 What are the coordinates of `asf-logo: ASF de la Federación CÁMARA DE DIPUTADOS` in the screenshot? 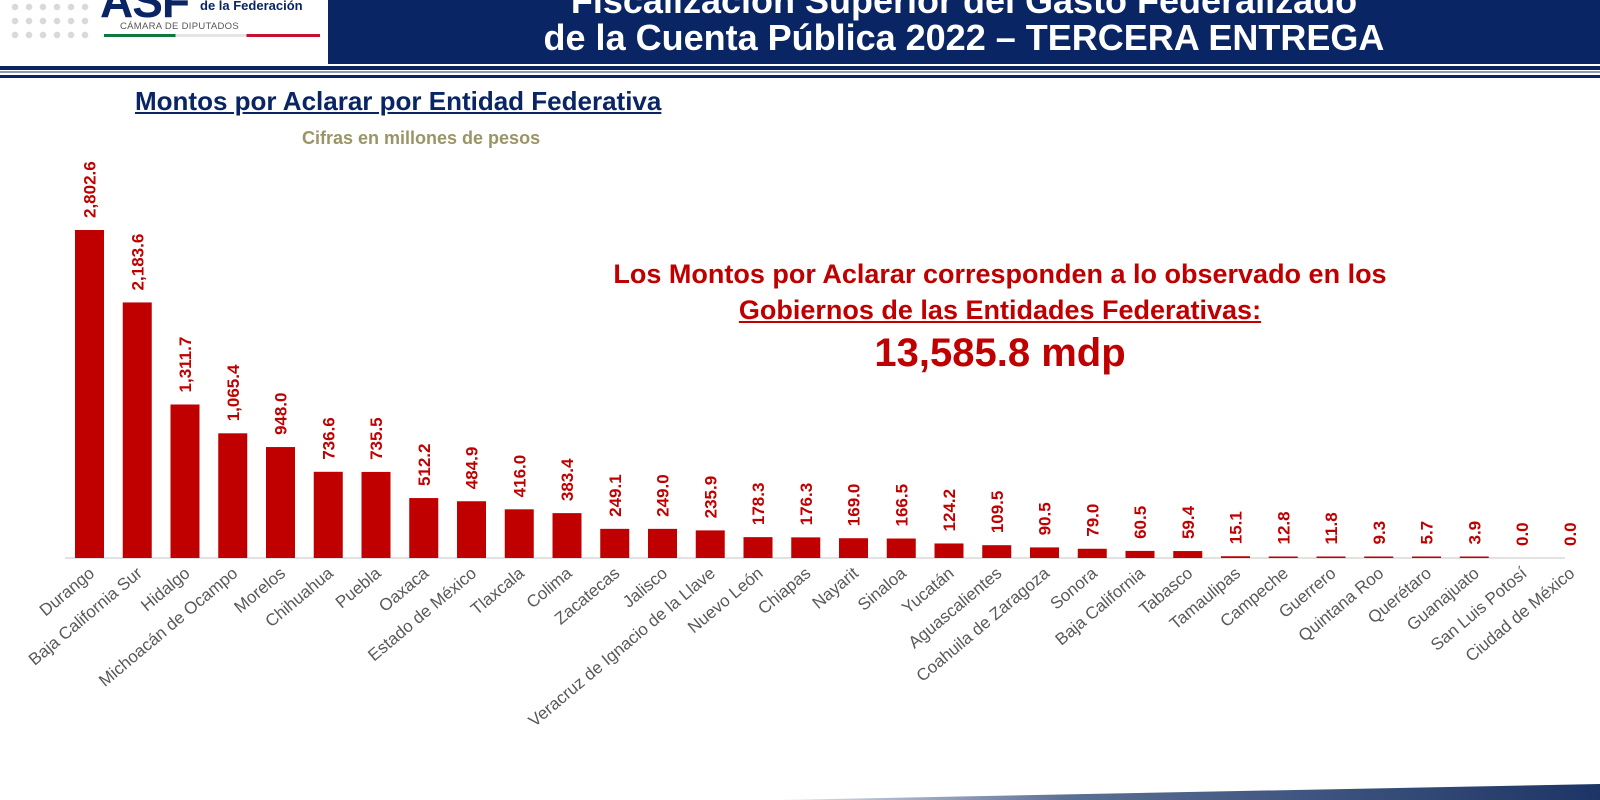 It's located at (163, 32).